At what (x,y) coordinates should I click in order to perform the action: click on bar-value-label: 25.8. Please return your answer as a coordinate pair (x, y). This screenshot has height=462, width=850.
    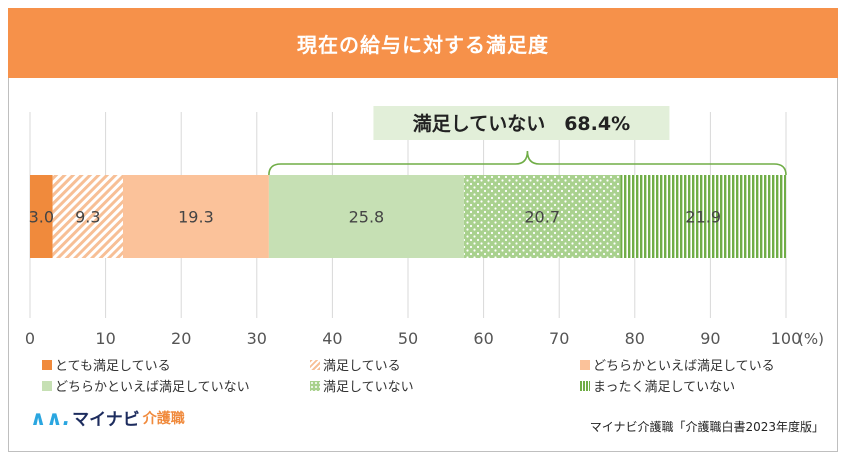
    Looking at the image, I should click on (367, 217).